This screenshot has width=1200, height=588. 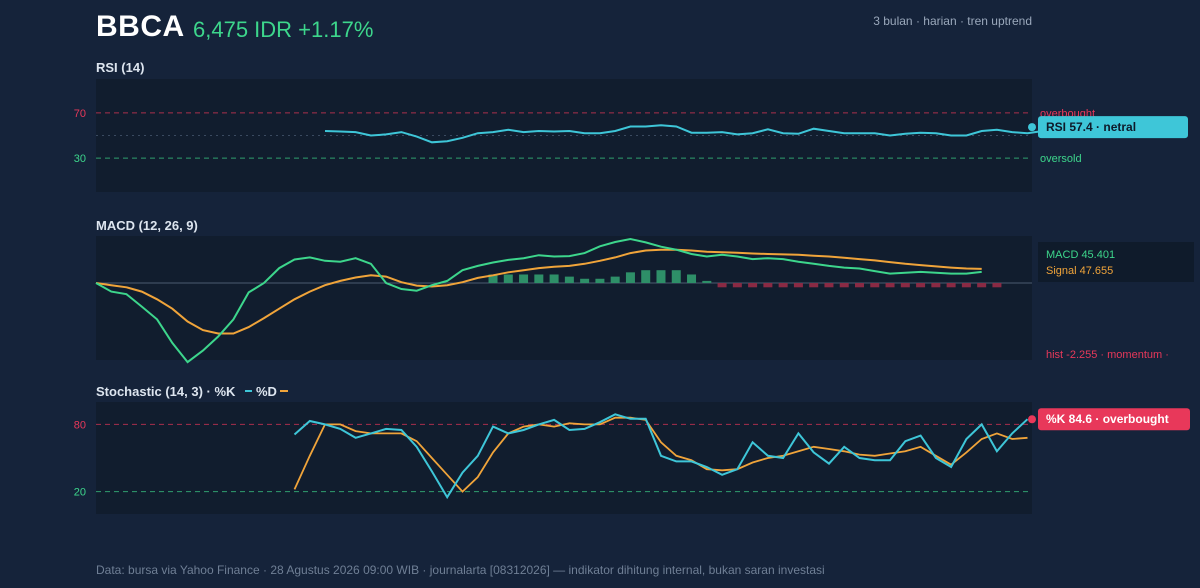 I want to click on stoch-callout: %K 84.6 · overbought, so click(x=1107, y=419).